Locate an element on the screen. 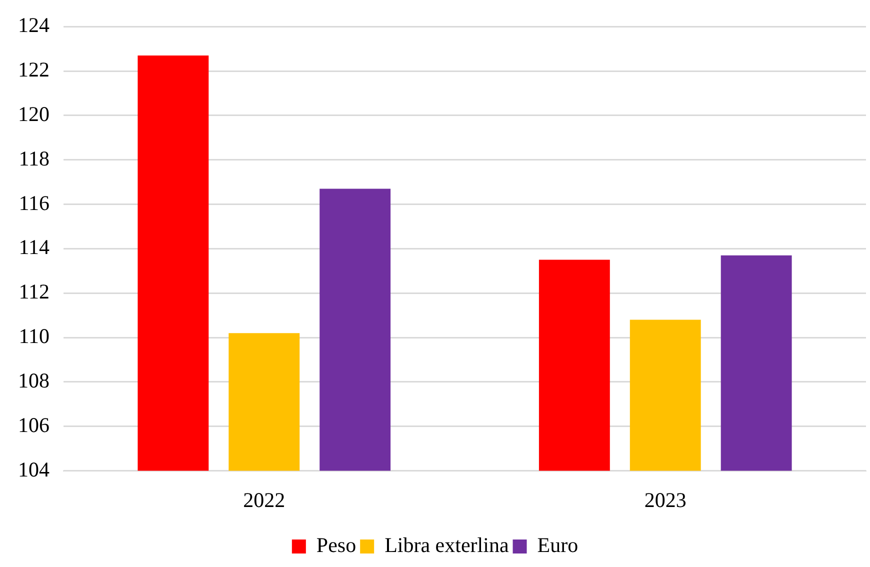 The height and width of the screenshot is (567, 870). y-tick-label: 106 is located at coordinates (34, 424).